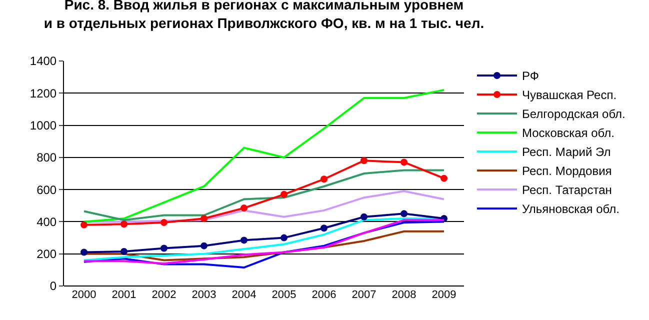  Describe the element at coordinates (43, 125) in the screenshot. I see `y-tick-label: 1000` at that location.